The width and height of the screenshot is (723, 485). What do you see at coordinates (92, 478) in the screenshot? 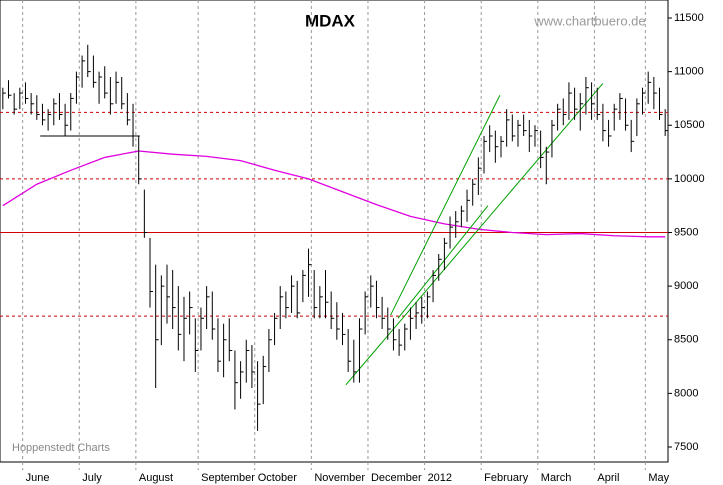
I see `x-tick-label: July` at bounding box center [92, 478].